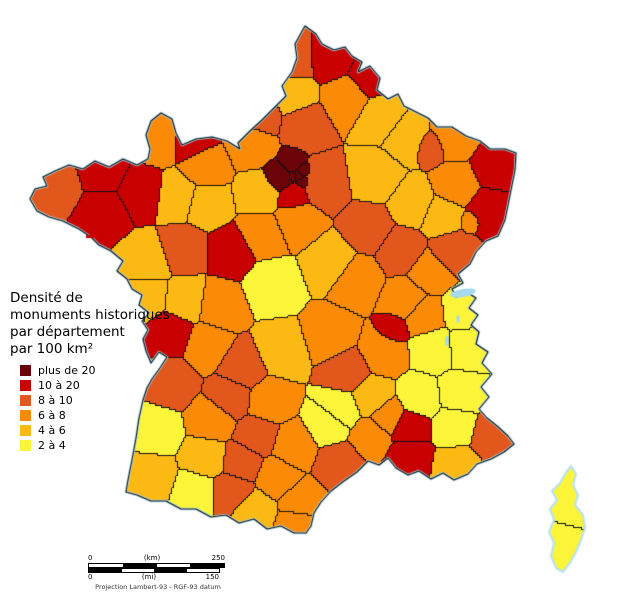 This screenshot has height=600, width=632. I want to click on scalebar-km-labels: 0 (km) 250, so click(156, 558).